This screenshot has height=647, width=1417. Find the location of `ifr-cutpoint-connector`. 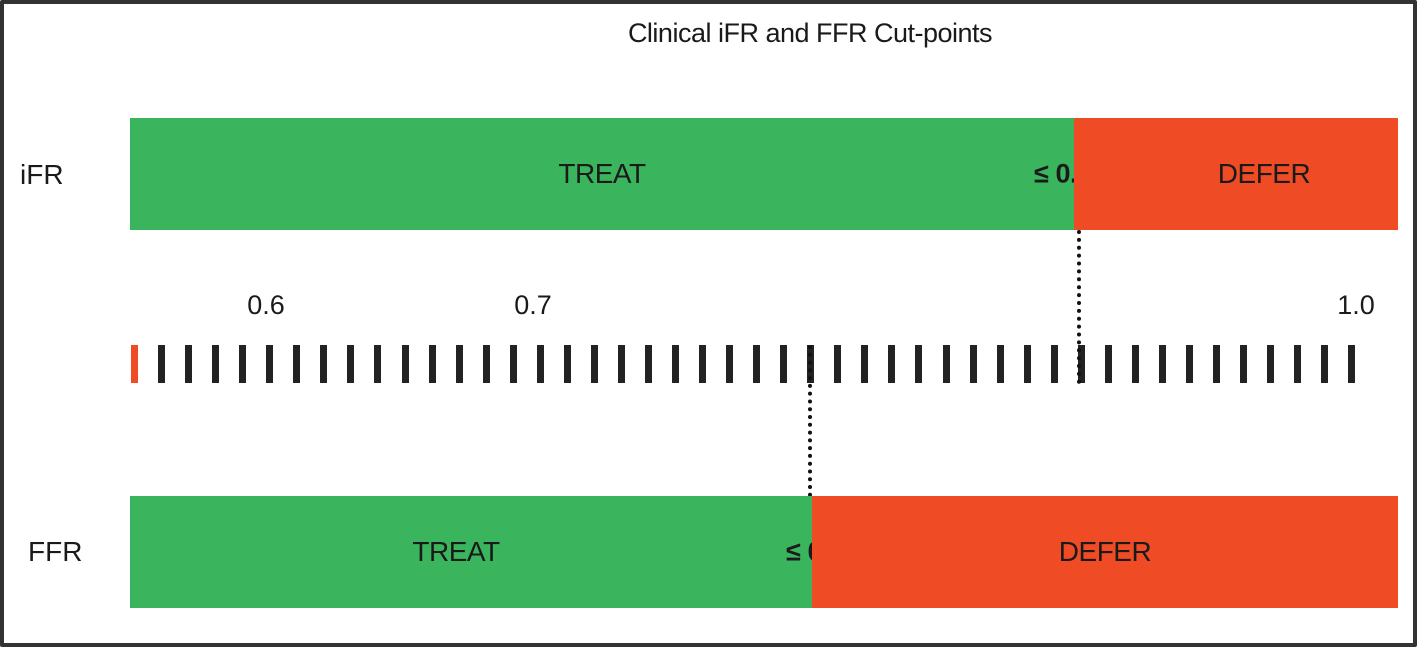

ifr-cutpoint-connector is located at coordinates (1079, 307).